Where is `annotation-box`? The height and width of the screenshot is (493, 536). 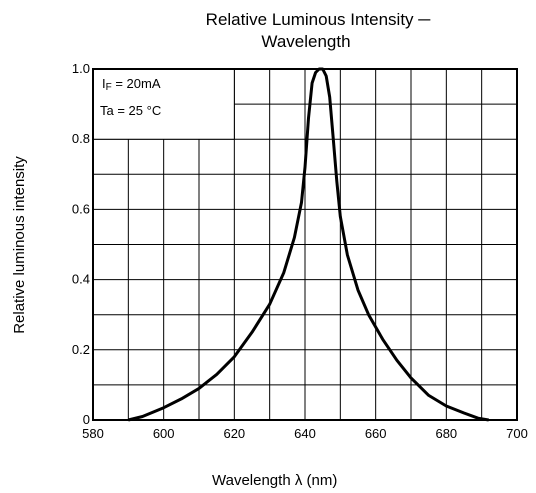
annotation-box is located at coordinates (164, 105).